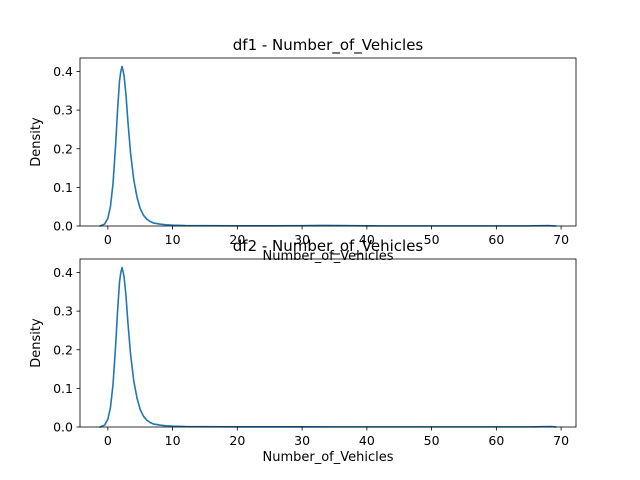 This screenshot has width=640, height=480. Describe the element at coordinates (237, 239) in the screenshot. I see `x-tick-label-df1: 20` at that location.